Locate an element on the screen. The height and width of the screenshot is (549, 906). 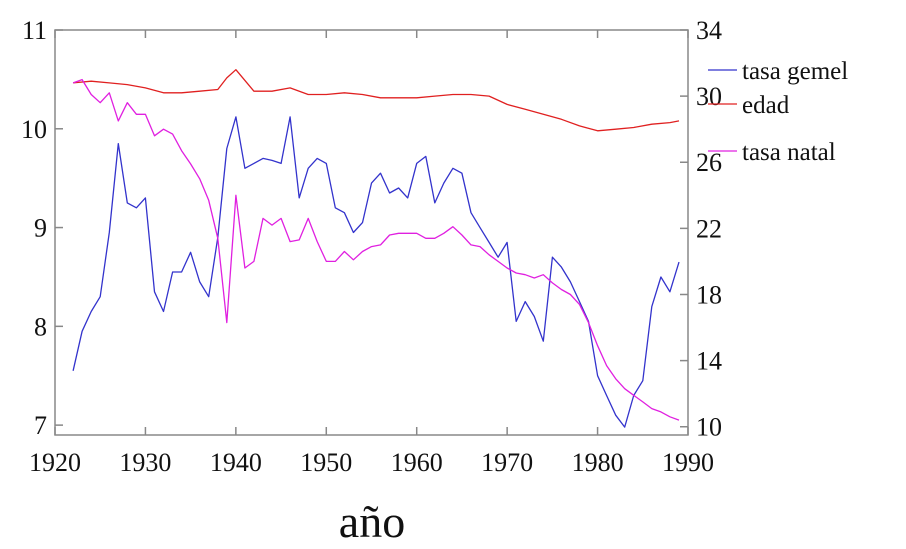
y-tick-label-left: 8 is located at coordinates (40, 326).